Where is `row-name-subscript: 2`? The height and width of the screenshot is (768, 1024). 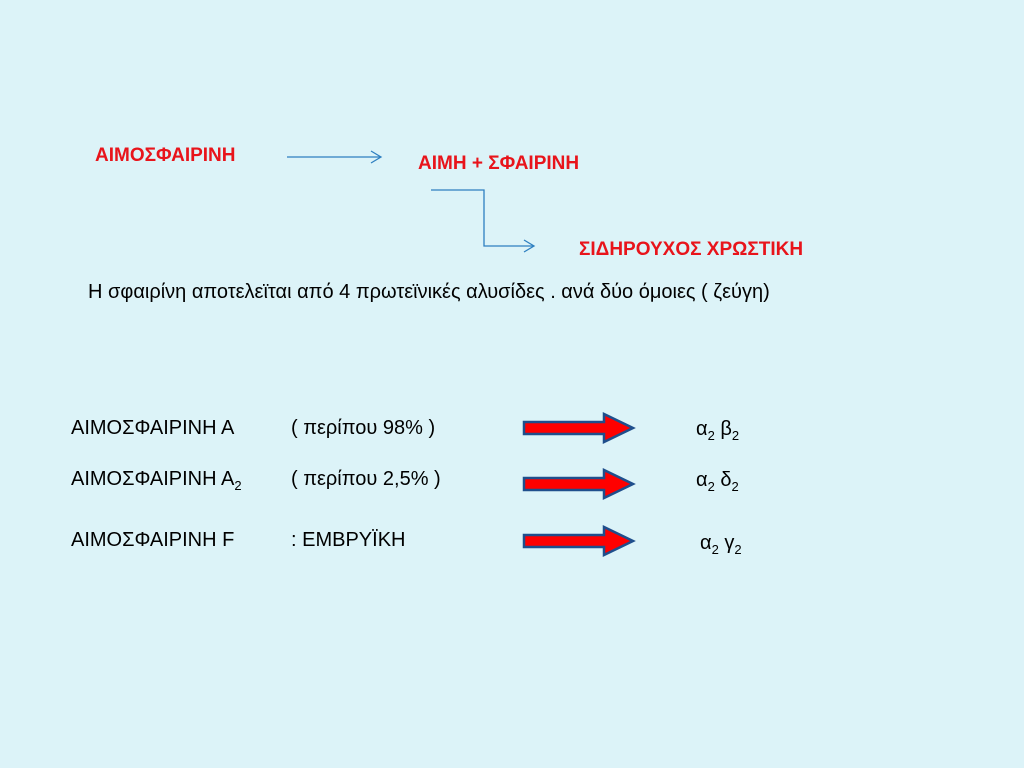 row-name-subscript: 2 is located at coordinates (238, 485).